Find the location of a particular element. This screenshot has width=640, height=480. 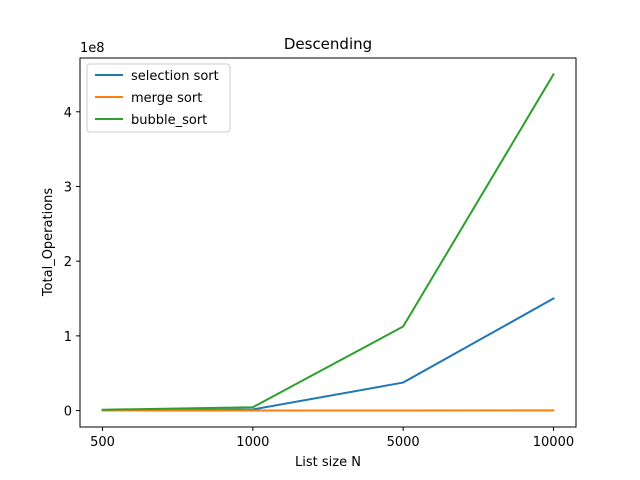

y-tick-label: 3 is located at coordinates (68, 187).